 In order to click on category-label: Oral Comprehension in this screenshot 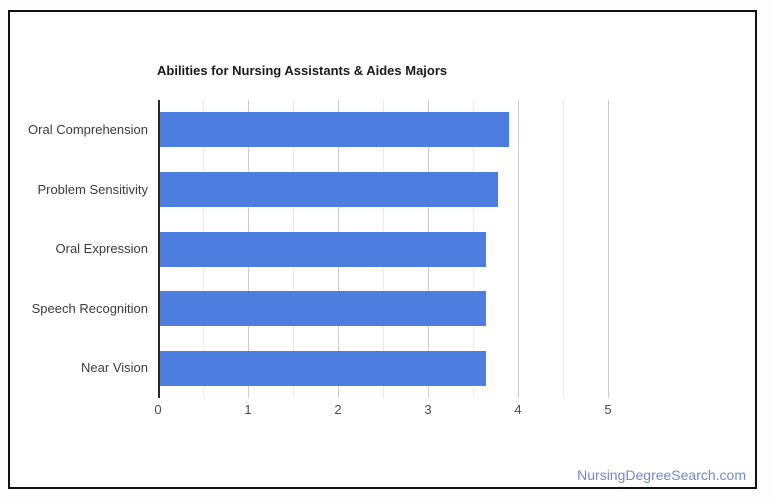, I will do `click(88, 129)`.